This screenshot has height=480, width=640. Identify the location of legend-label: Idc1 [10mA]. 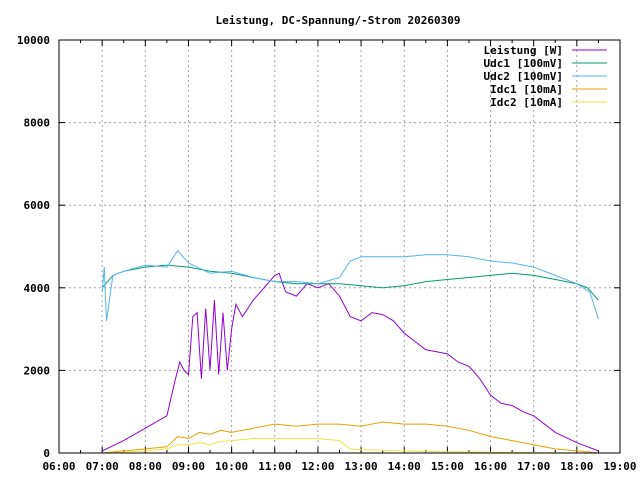
(526, 89).